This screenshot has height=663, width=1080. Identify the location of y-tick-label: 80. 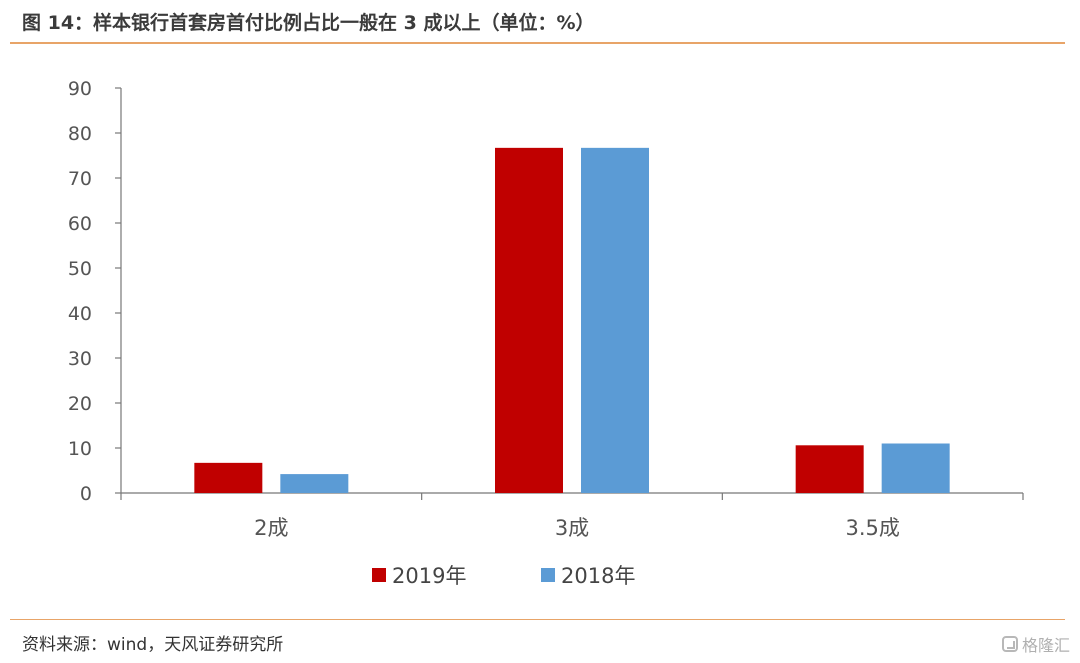
(80, 134).